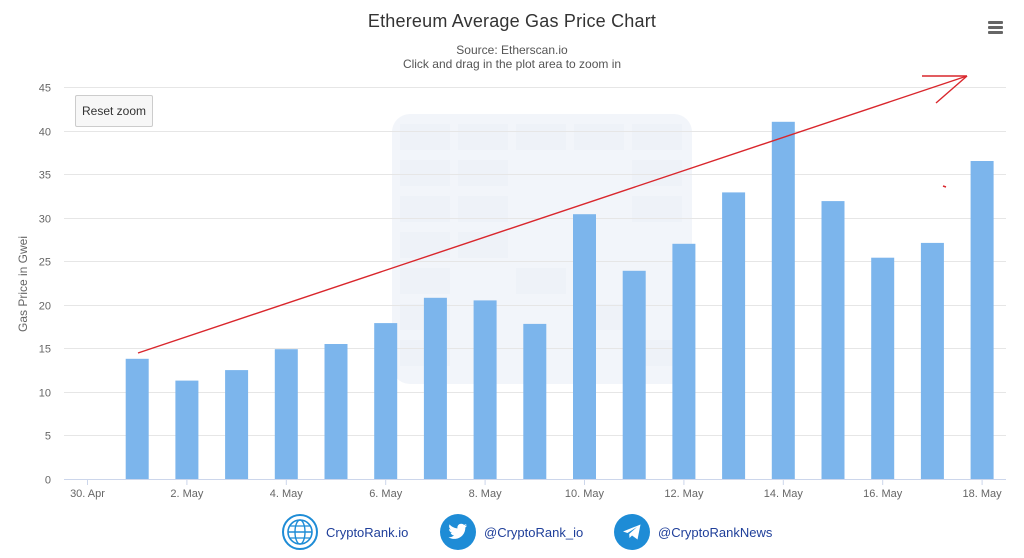 Image resolution: width=1024 pixels, height=558 pixels. I want to click on x-tick-label: 6. May, so click(386, 494).